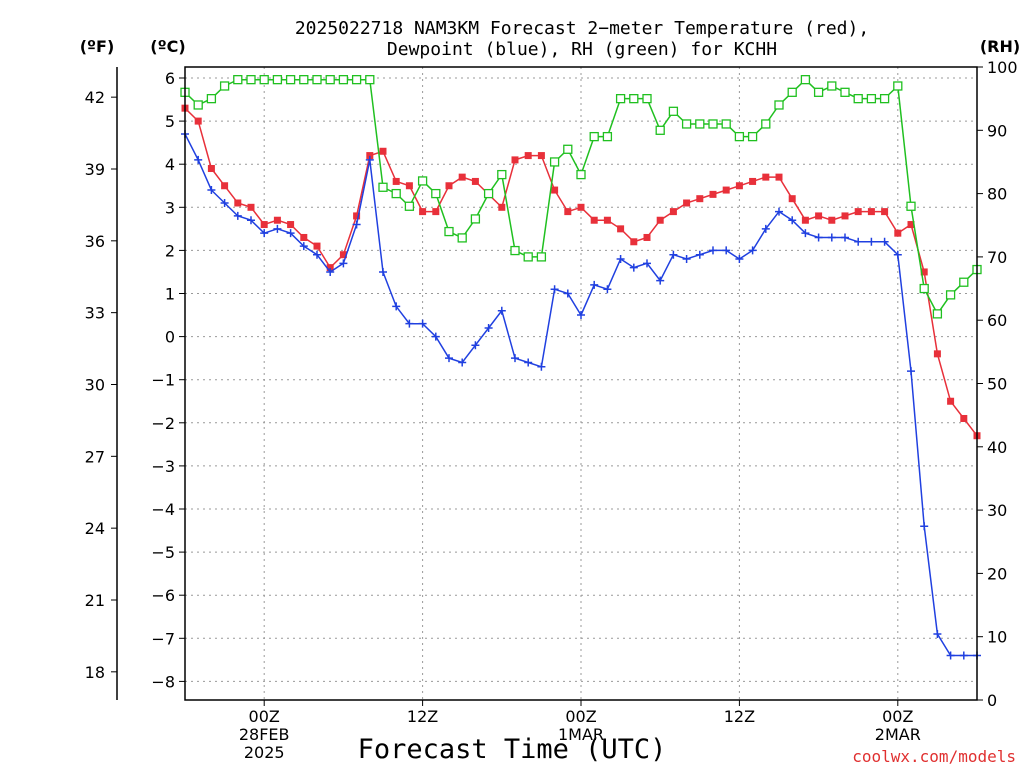 This screenshot has height=768, width=1024. Describe the element at coordinates (95, 241) in the screenshot. I see `fahrenheit-tick-label: 36` at that location.